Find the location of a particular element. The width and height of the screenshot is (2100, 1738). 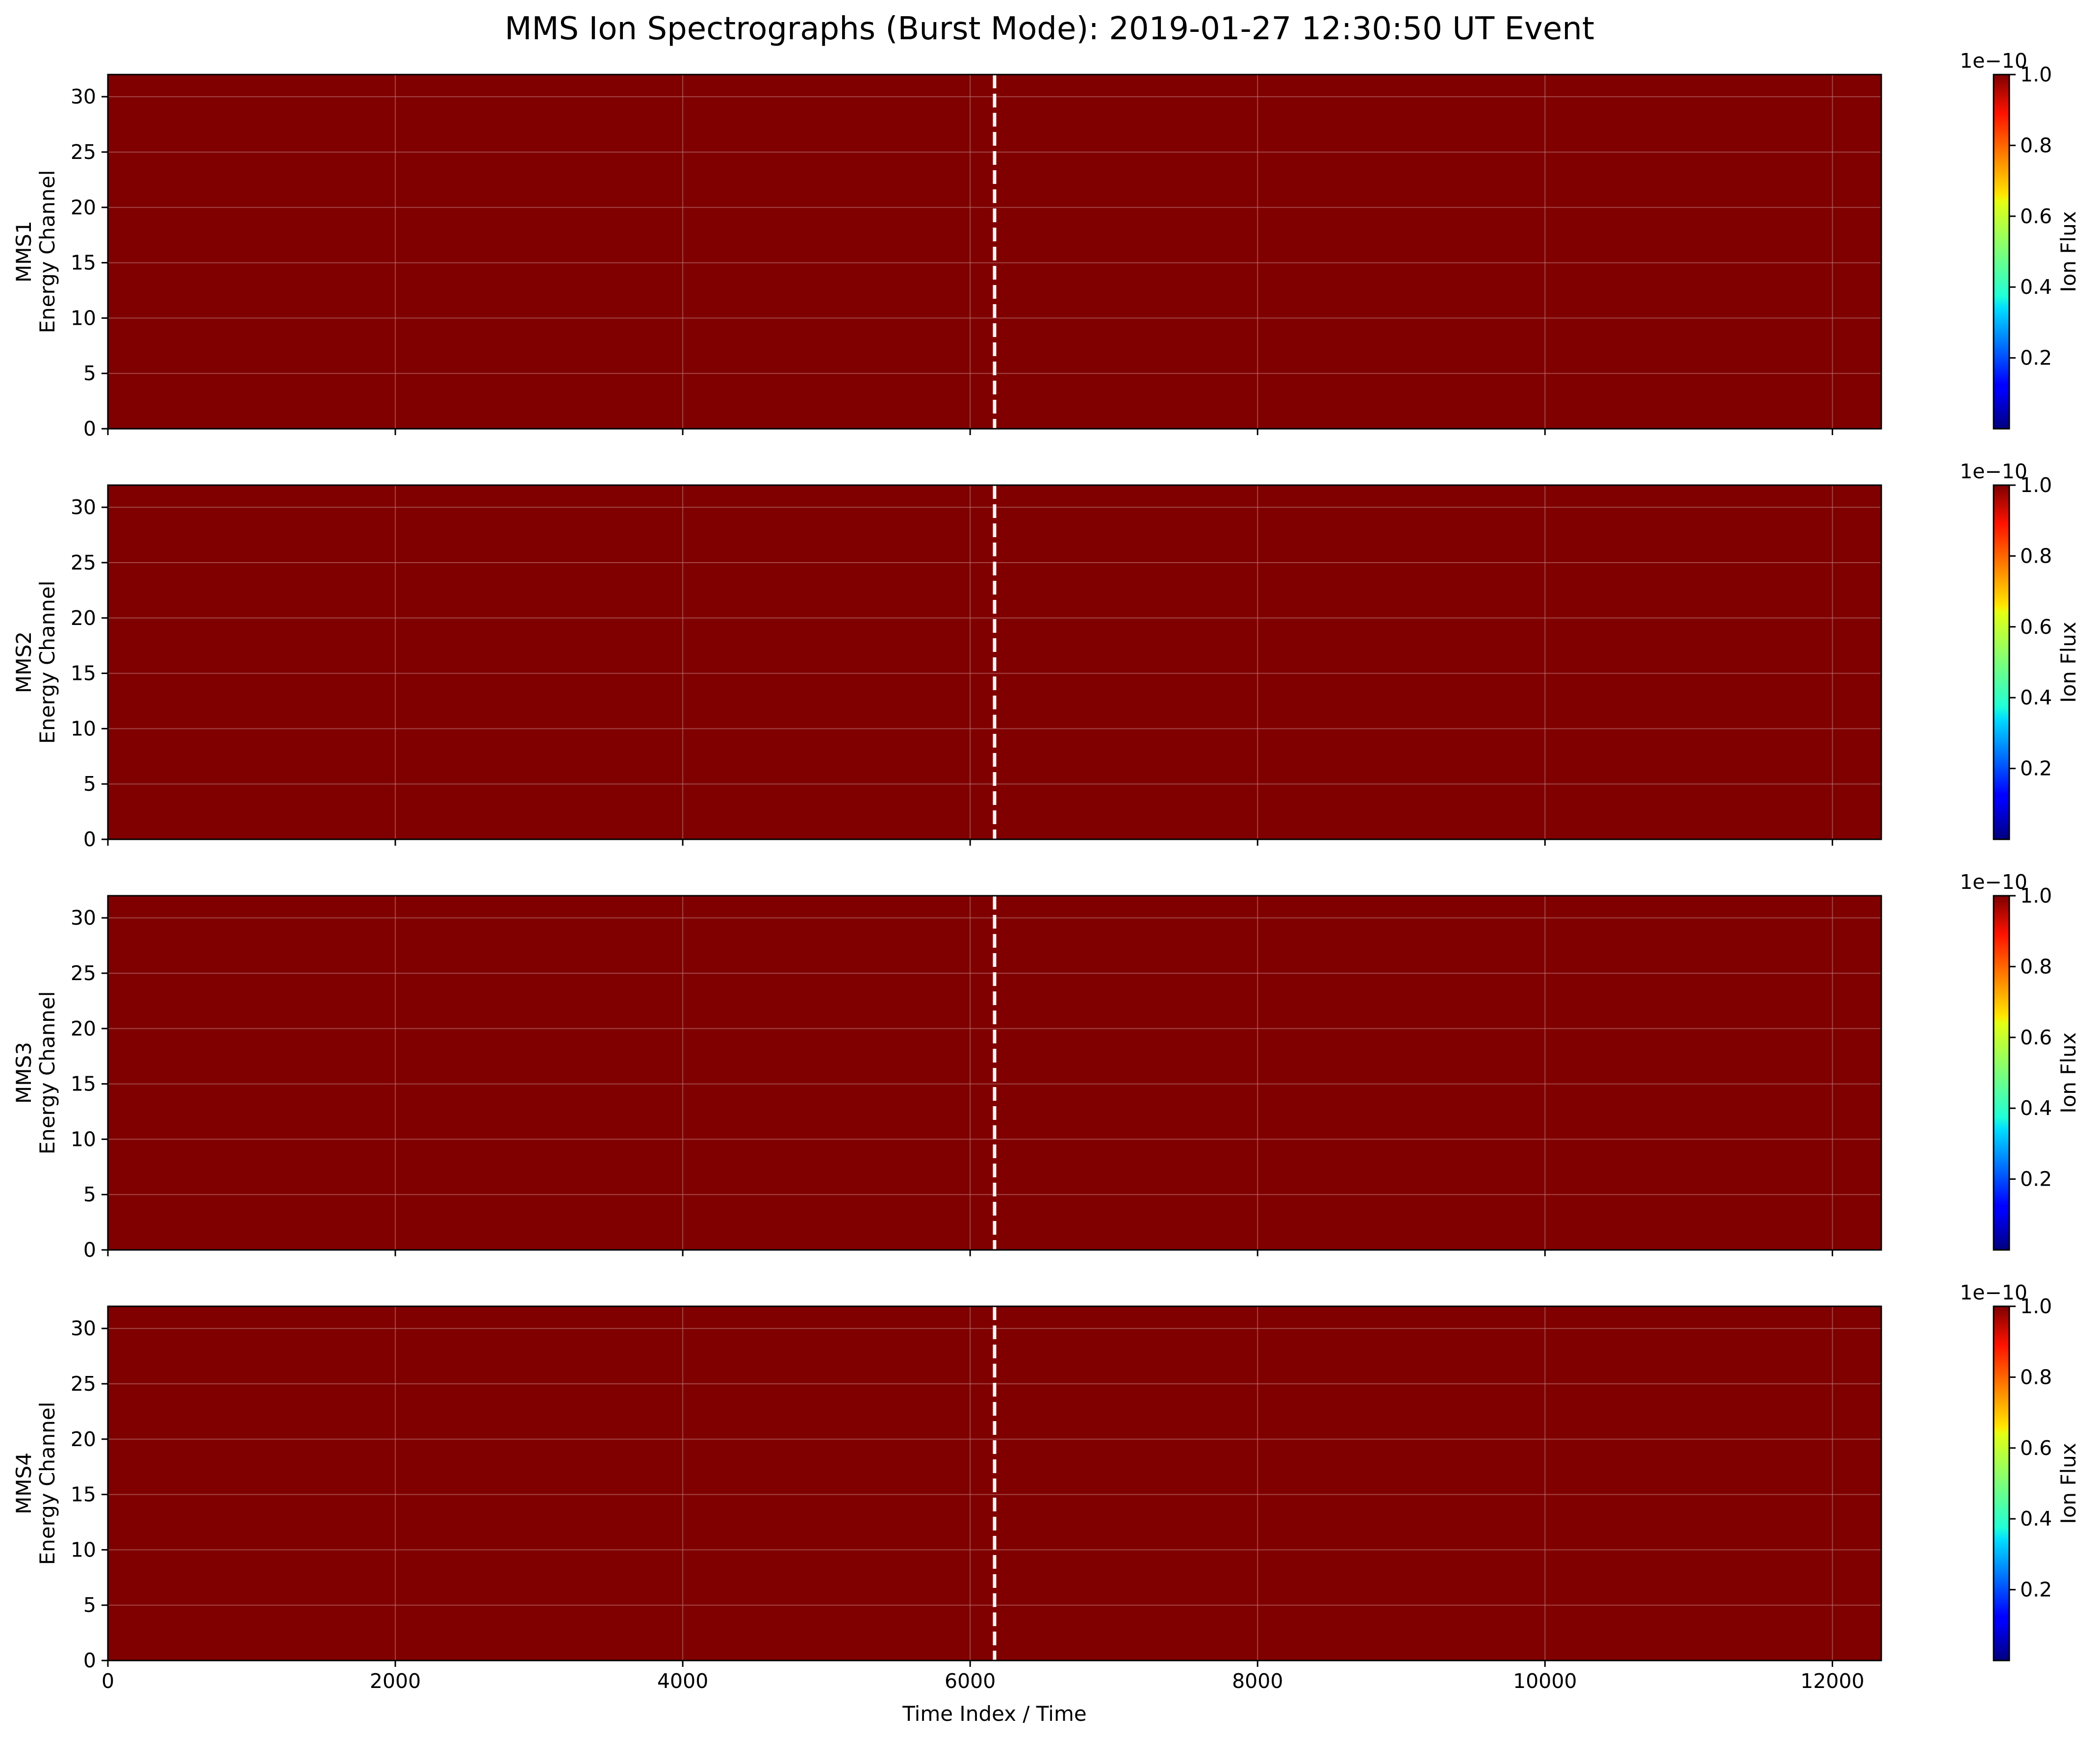

colorbar-mms2: 0.2 0.4 0.6 0.8 1.01e−10 Ion Flux is located at coordinates (2020, 650).